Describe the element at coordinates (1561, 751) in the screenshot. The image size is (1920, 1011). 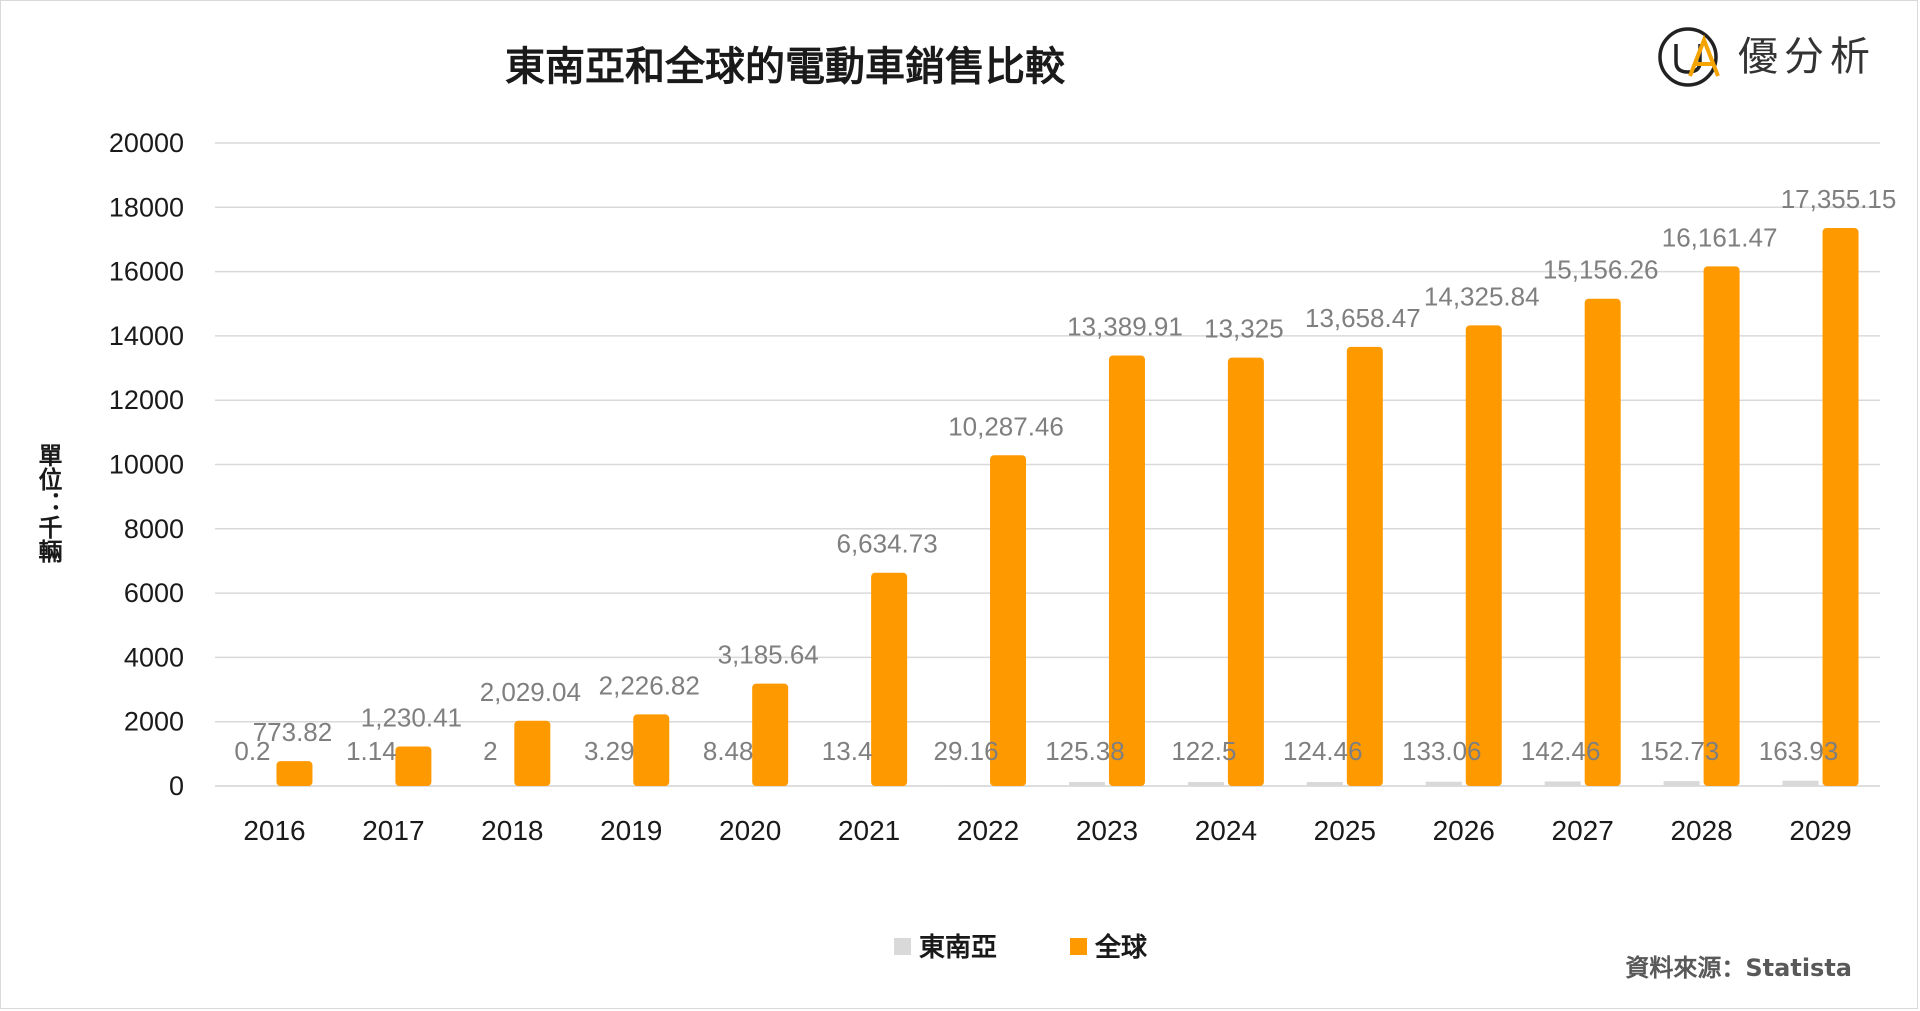
I see `data-label-sea: 142.46` at that location.